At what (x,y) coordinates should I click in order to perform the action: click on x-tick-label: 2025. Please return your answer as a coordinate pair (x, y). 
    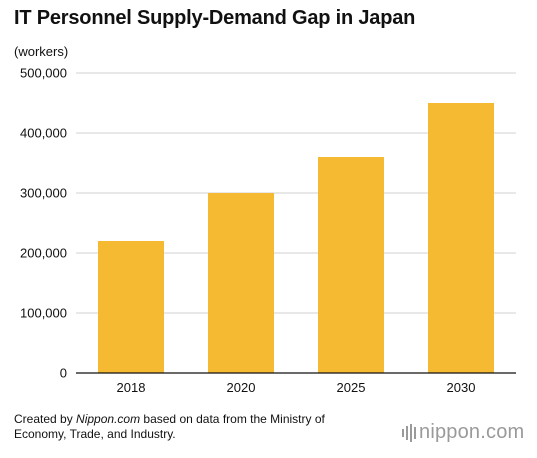
    Looking at the image, I should click on (351, 387).